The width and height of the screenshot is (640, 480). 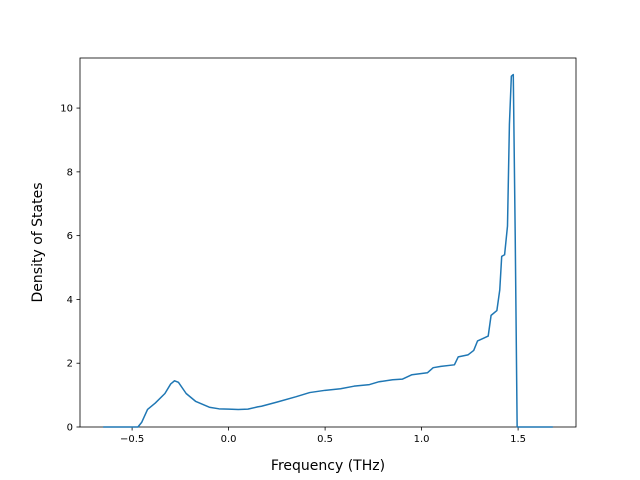 I want to click on y-tick-label: 8, so click(x=70, y=172).